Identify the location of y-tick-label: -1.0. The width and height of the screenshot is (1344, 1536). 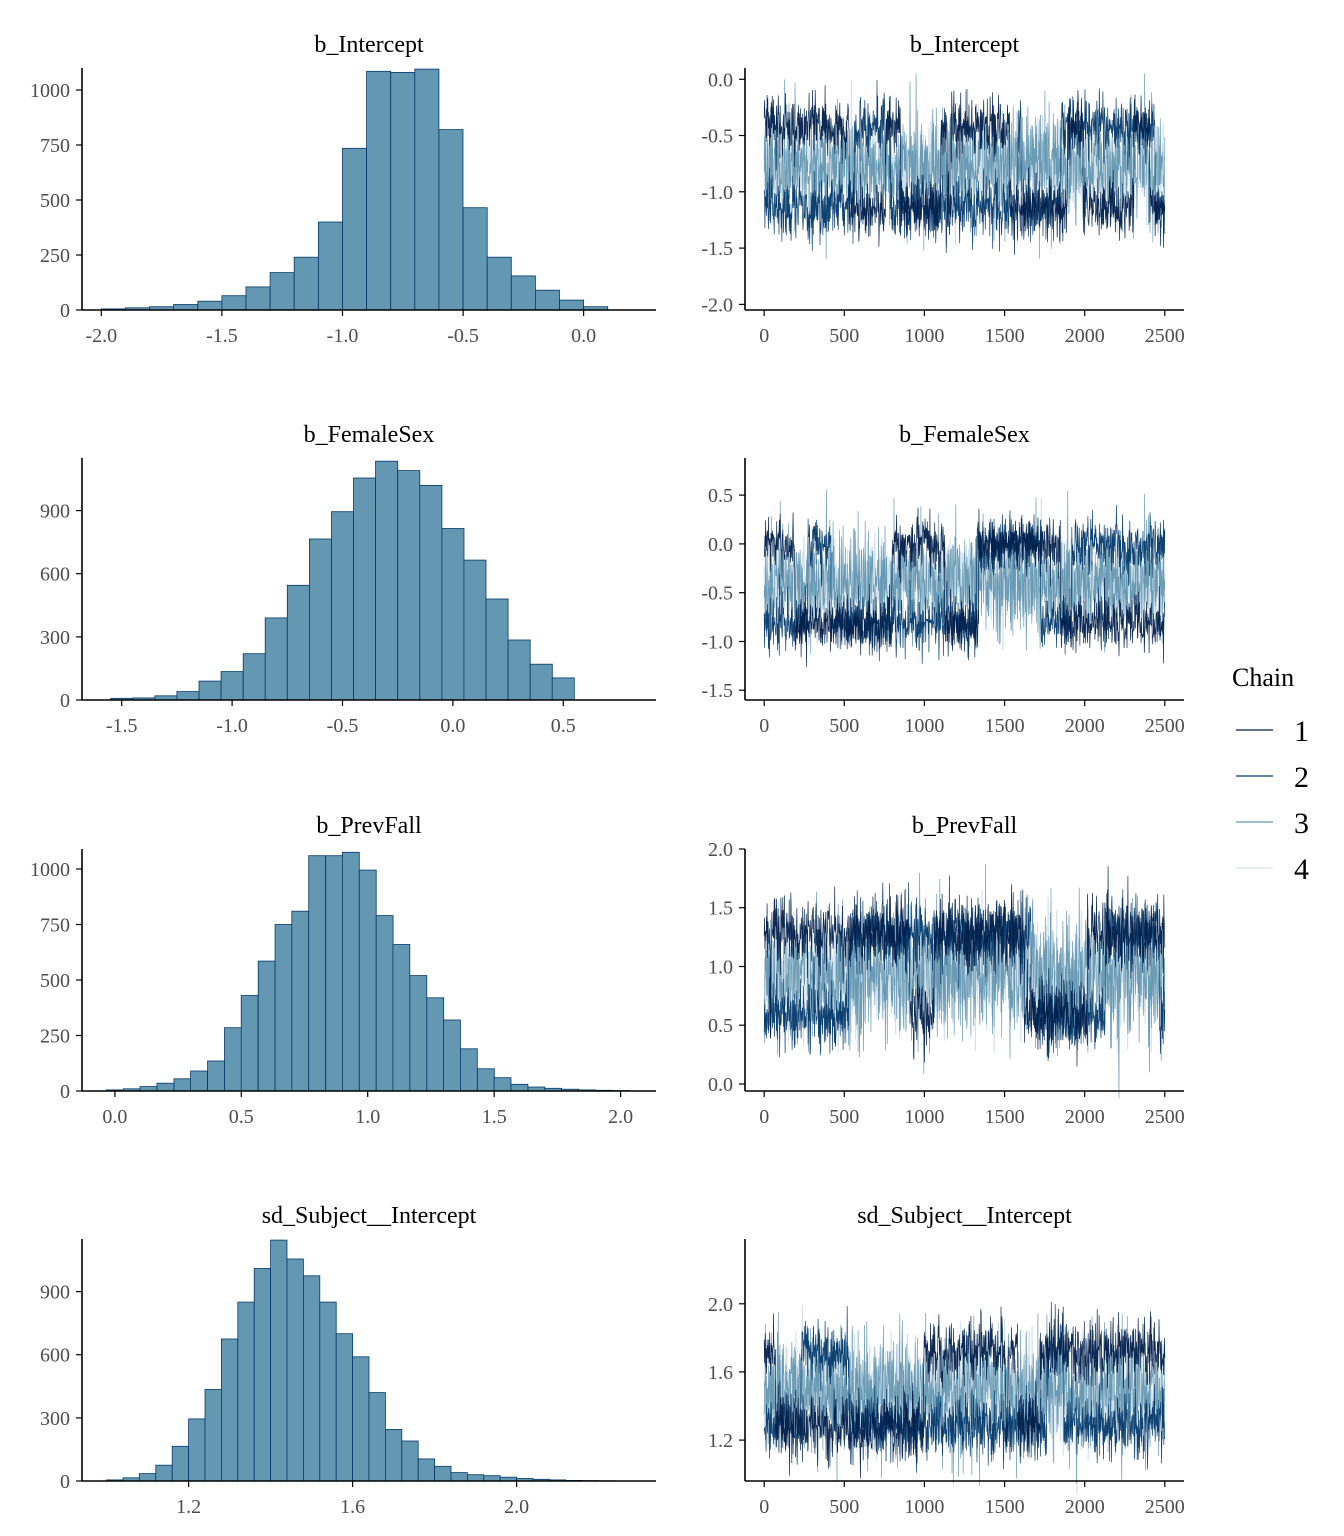
(717, 643).